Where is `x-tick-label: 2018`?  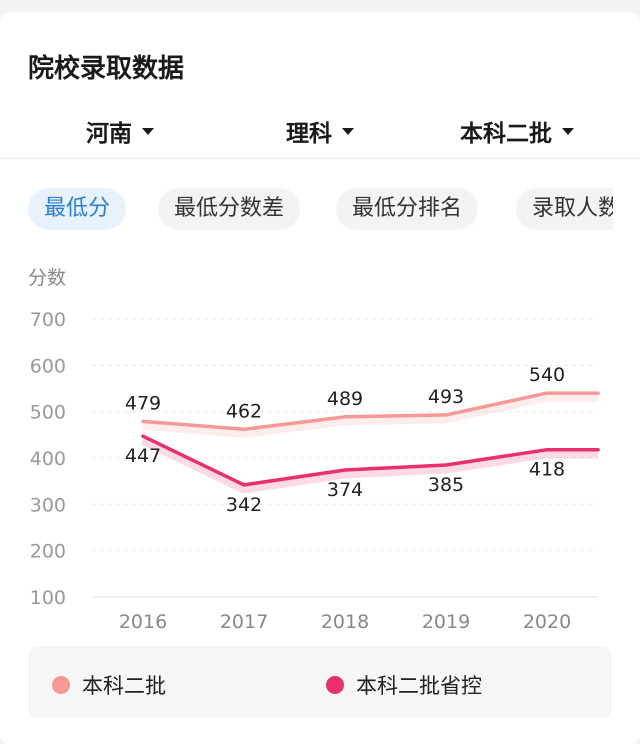 x-tick-label: 2018 is located at coordinates (345, 621).